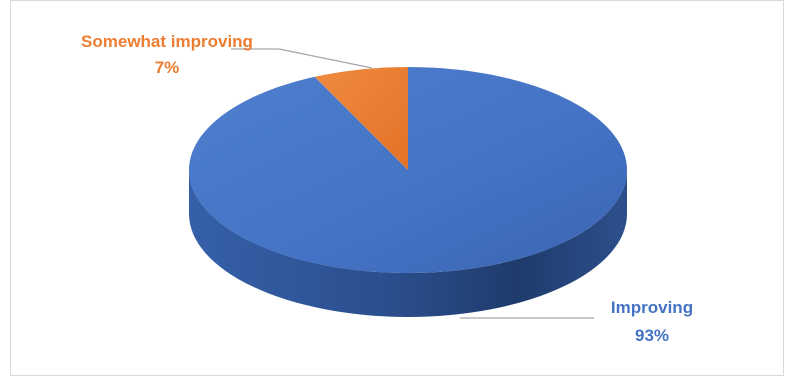  What do you see at coordinates (652, 335) in the screenshot?
I see `label-improving-value: 93%` at bounding box center [652, 335].